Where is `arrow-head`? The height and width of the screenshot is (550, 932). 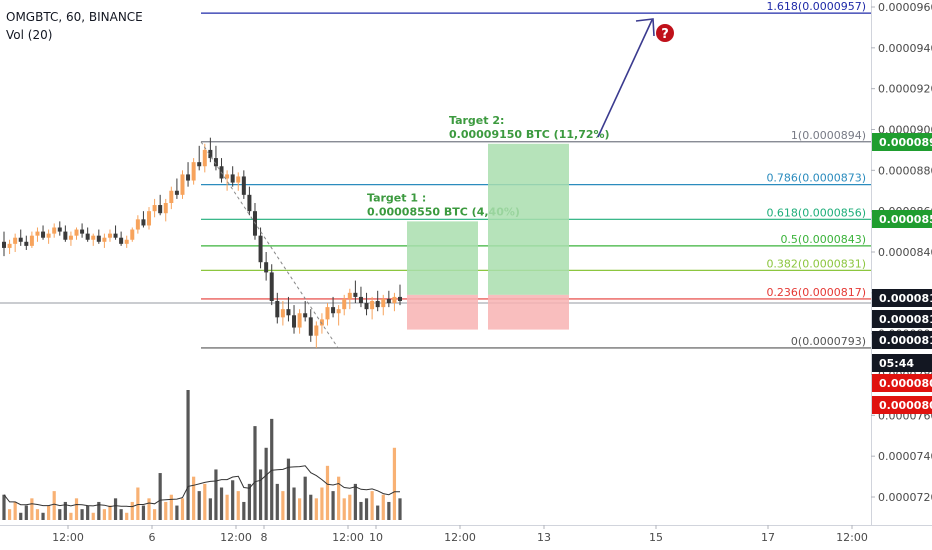 arrow-head is located at coordinates (645, 27).